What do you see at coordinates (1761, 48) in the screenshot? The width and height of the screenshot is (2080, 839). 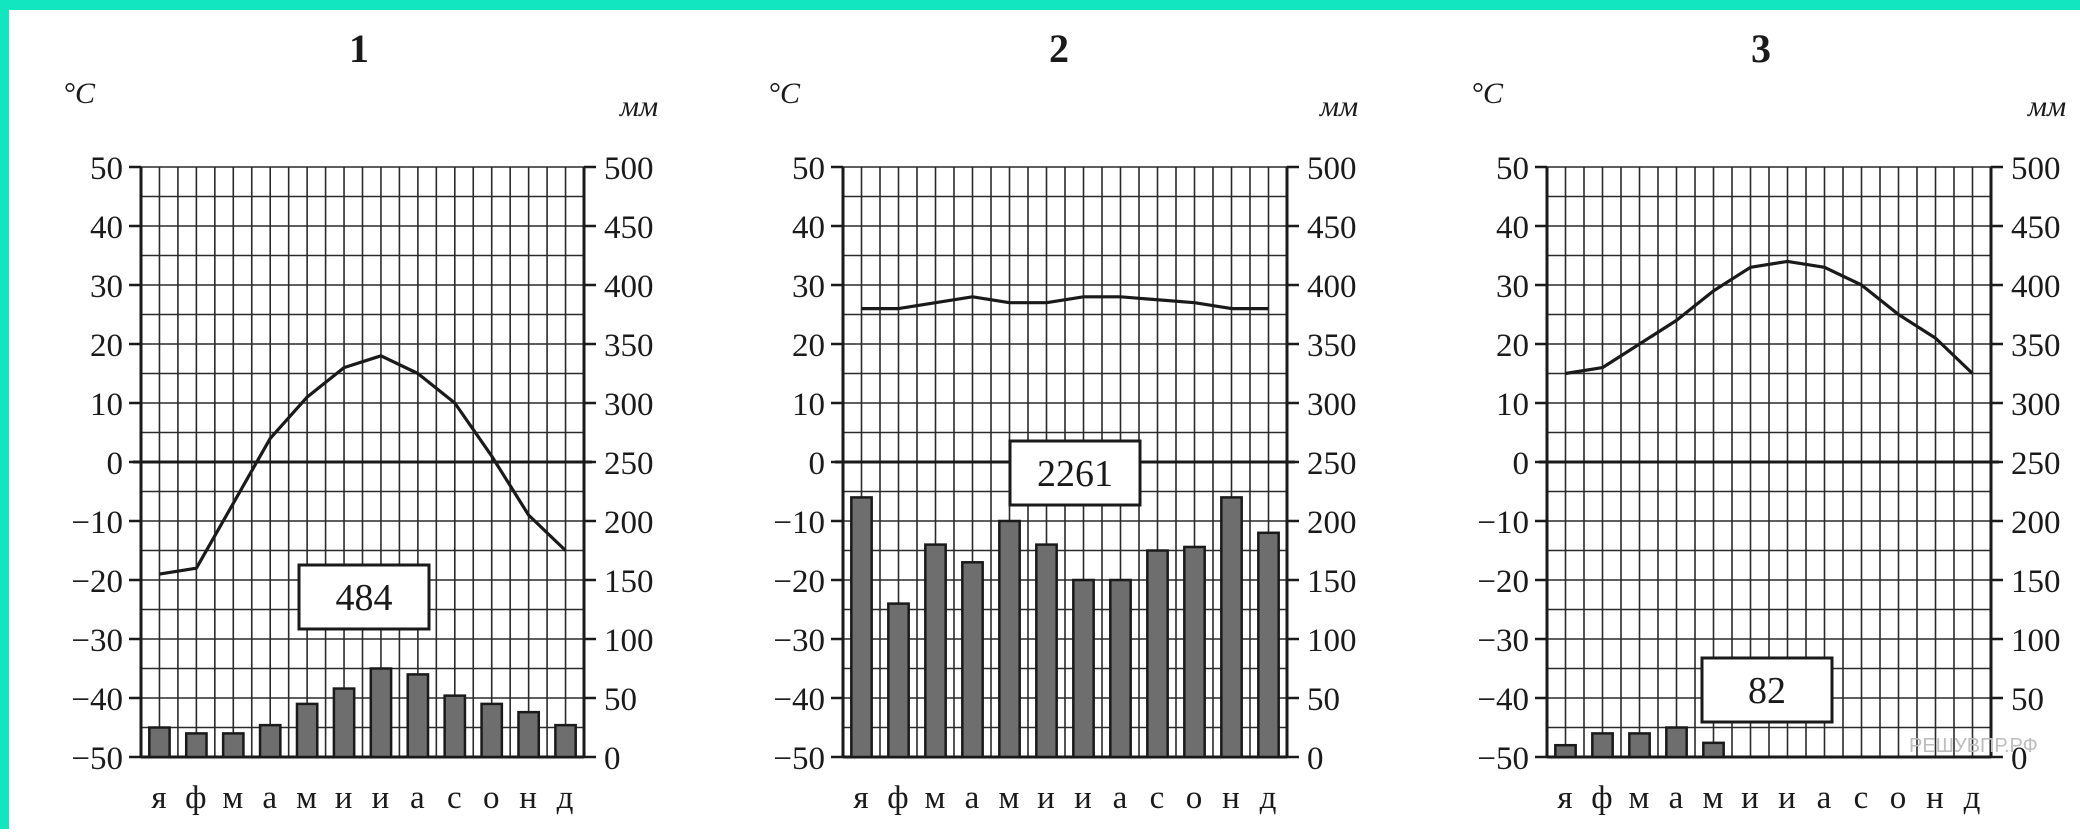 I see `panel-number: 3` at bounding box center [1761, 48].